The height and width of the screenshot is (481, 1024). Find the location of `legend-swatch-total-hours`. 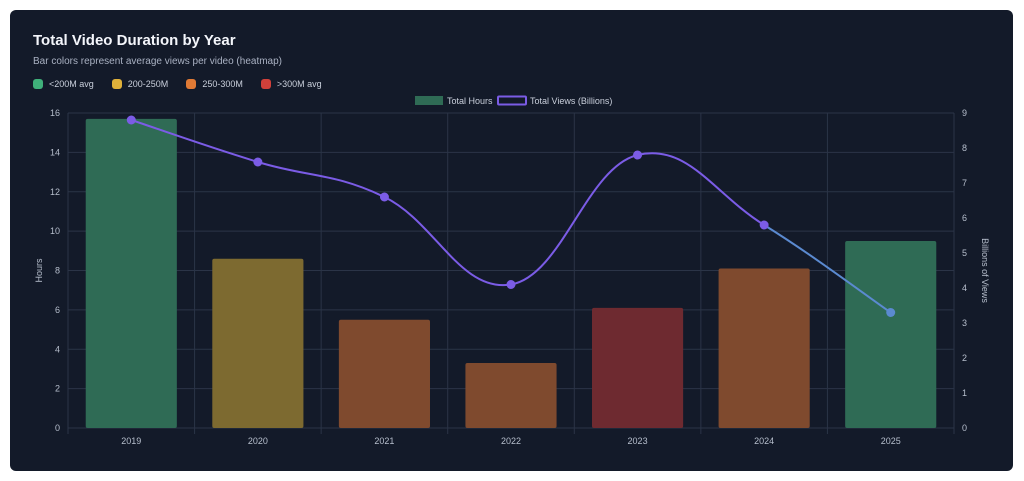

legend-swatch-total-hours is located at coordinates (429, 100).